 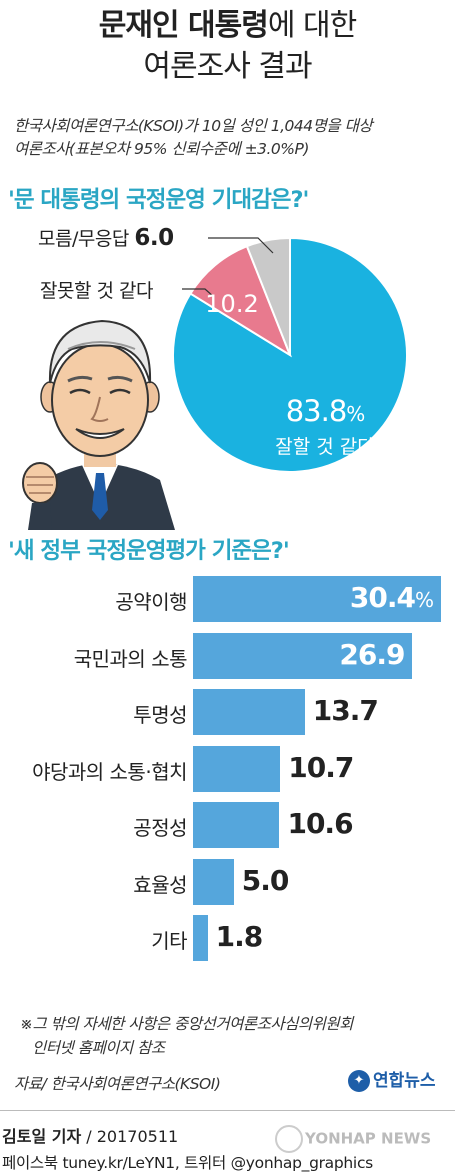 What do you see at coordinates (289, 1139) in the screenshot?
I see `watermark-emblem-icon` at bounding box center [289, 1139].